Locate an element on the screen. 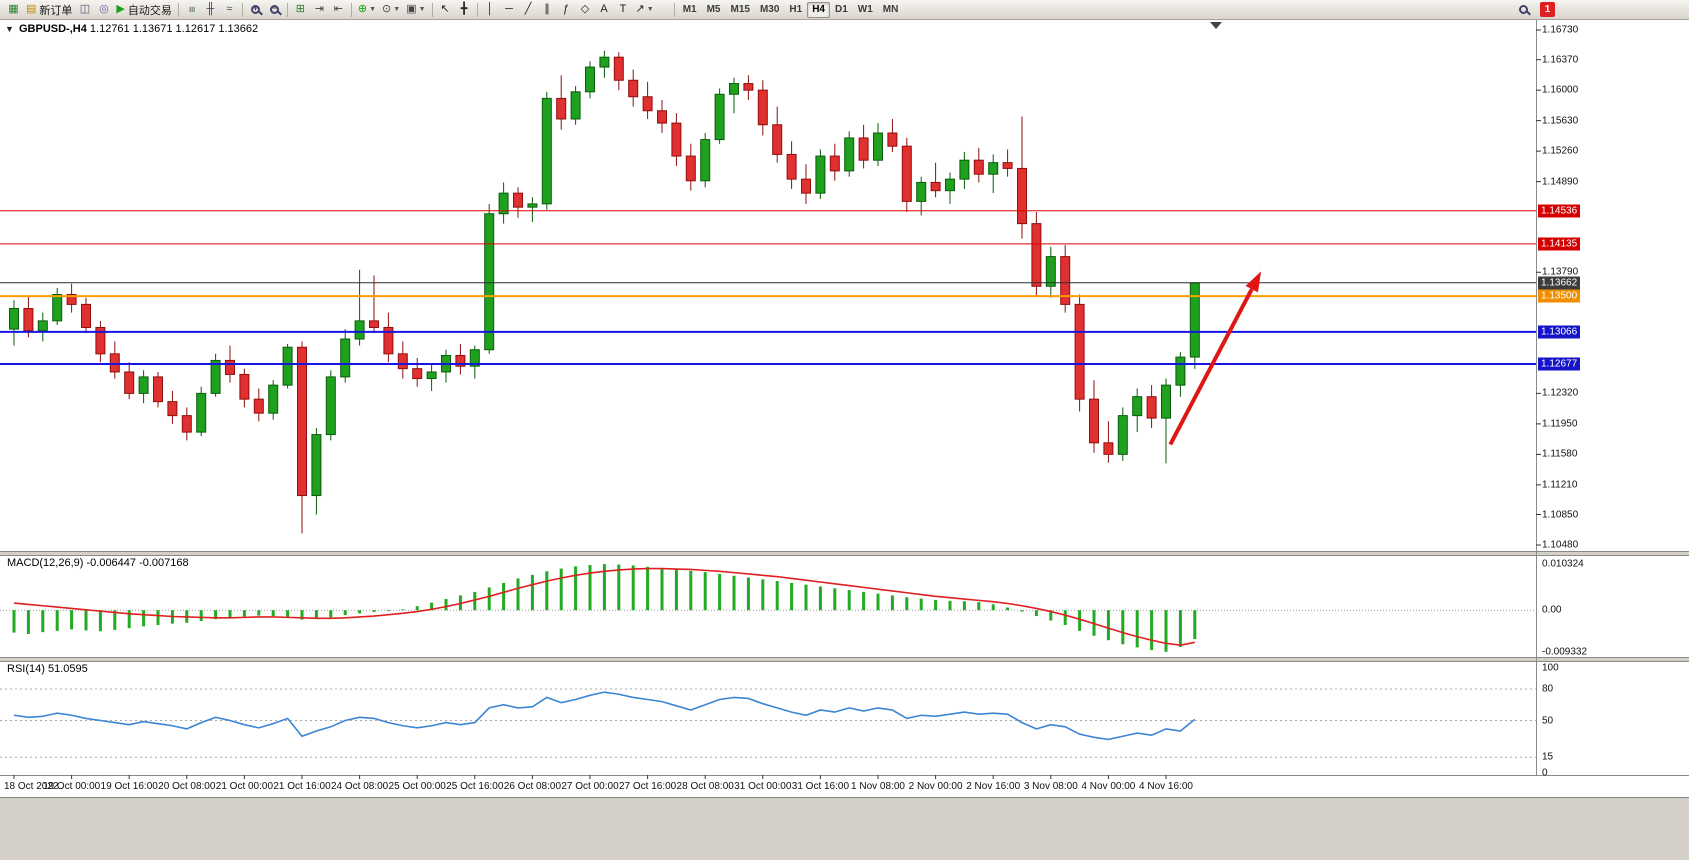 The width and height of the screenshot is (1689, 860). chart-shift-marker is located at coordinates (1216, 25).